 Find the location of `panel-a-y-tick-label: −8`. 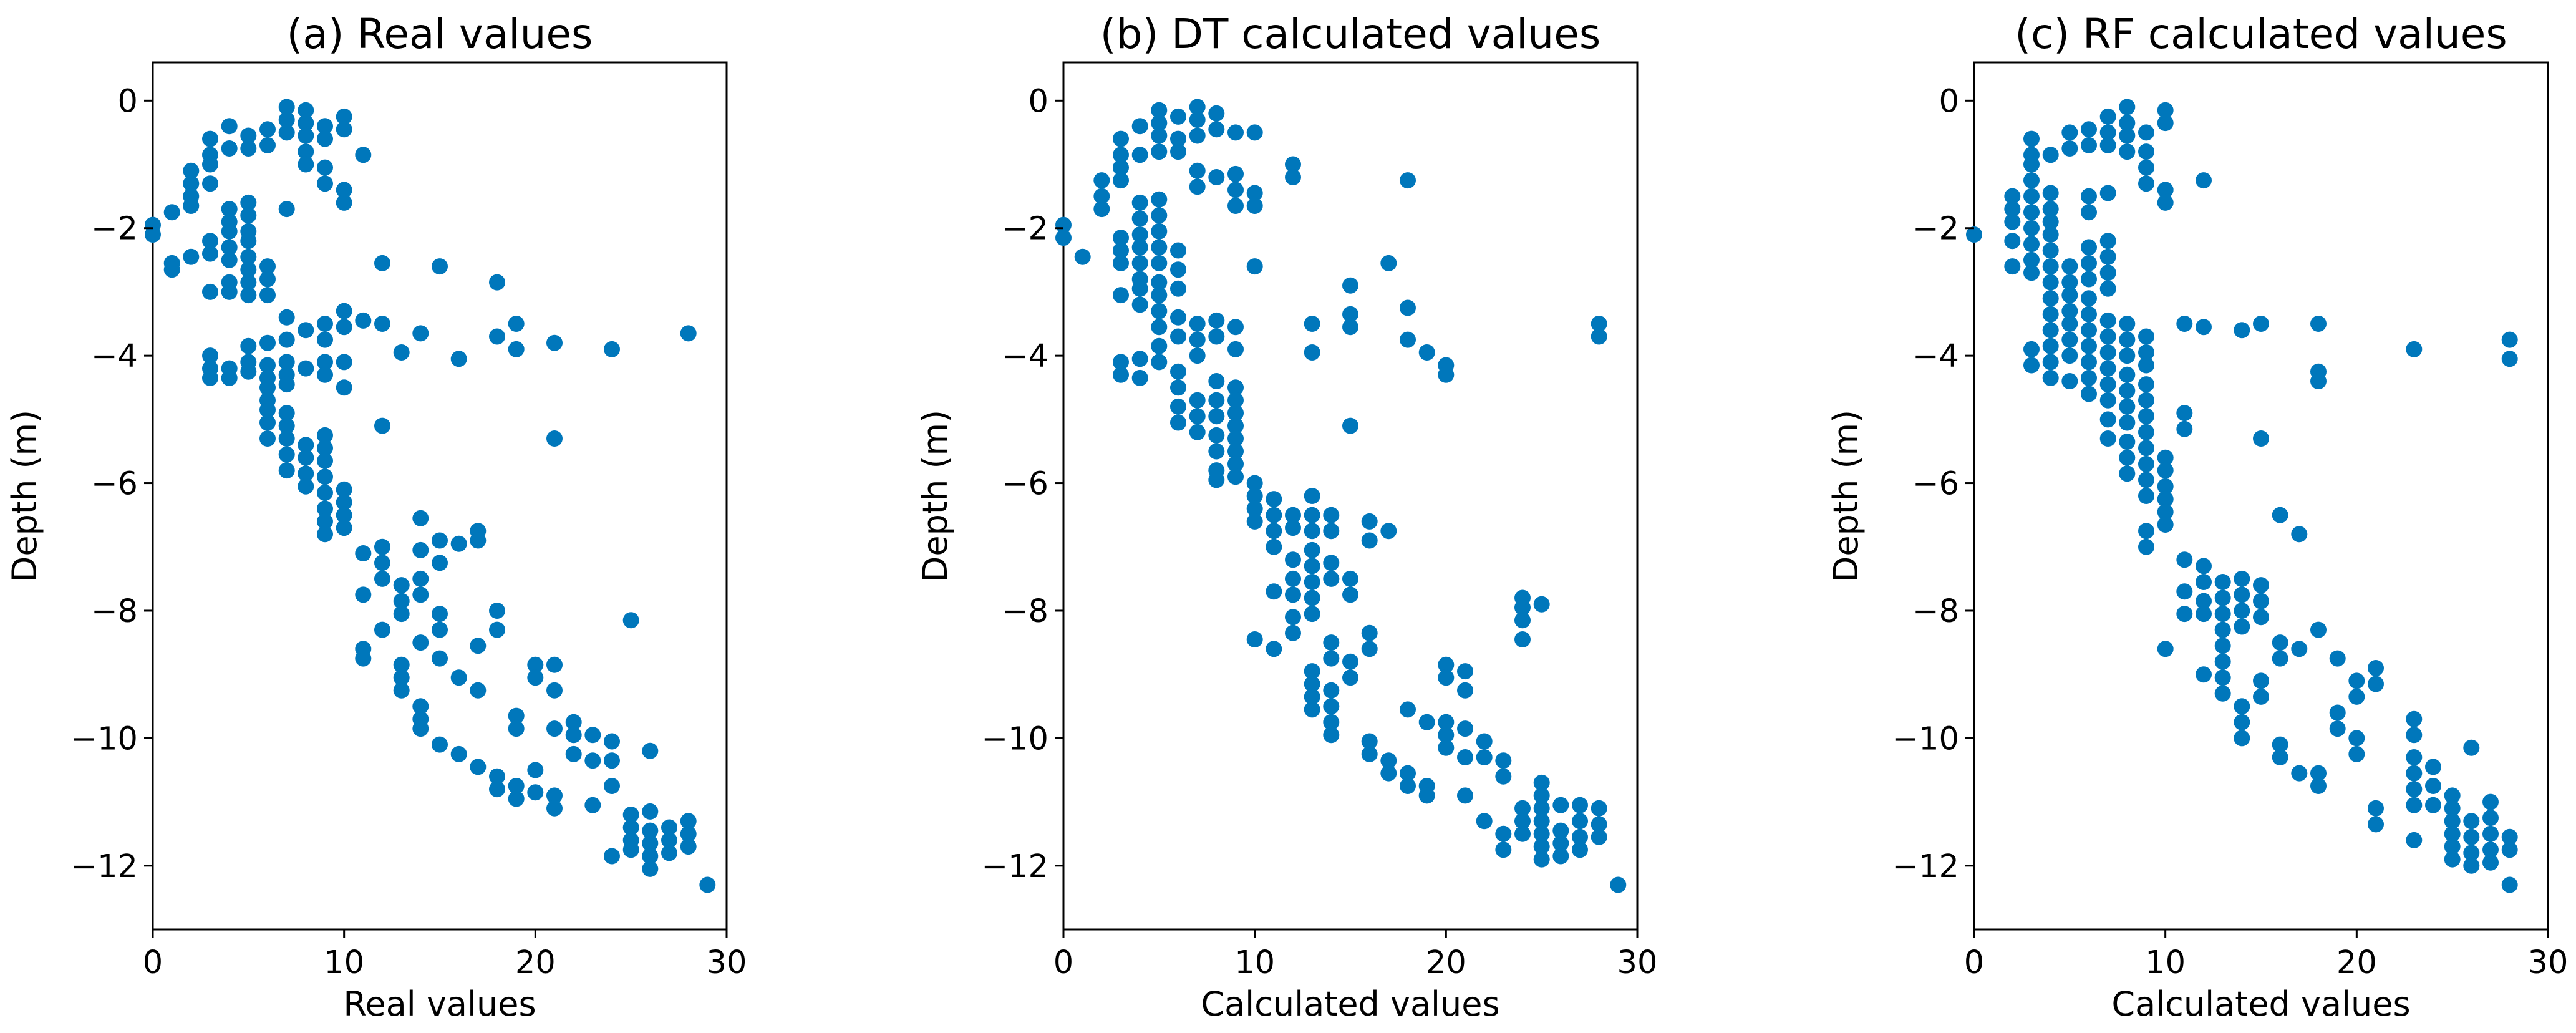

panel-a-y-tick-label: −8 is located at coordinates (114, 611).